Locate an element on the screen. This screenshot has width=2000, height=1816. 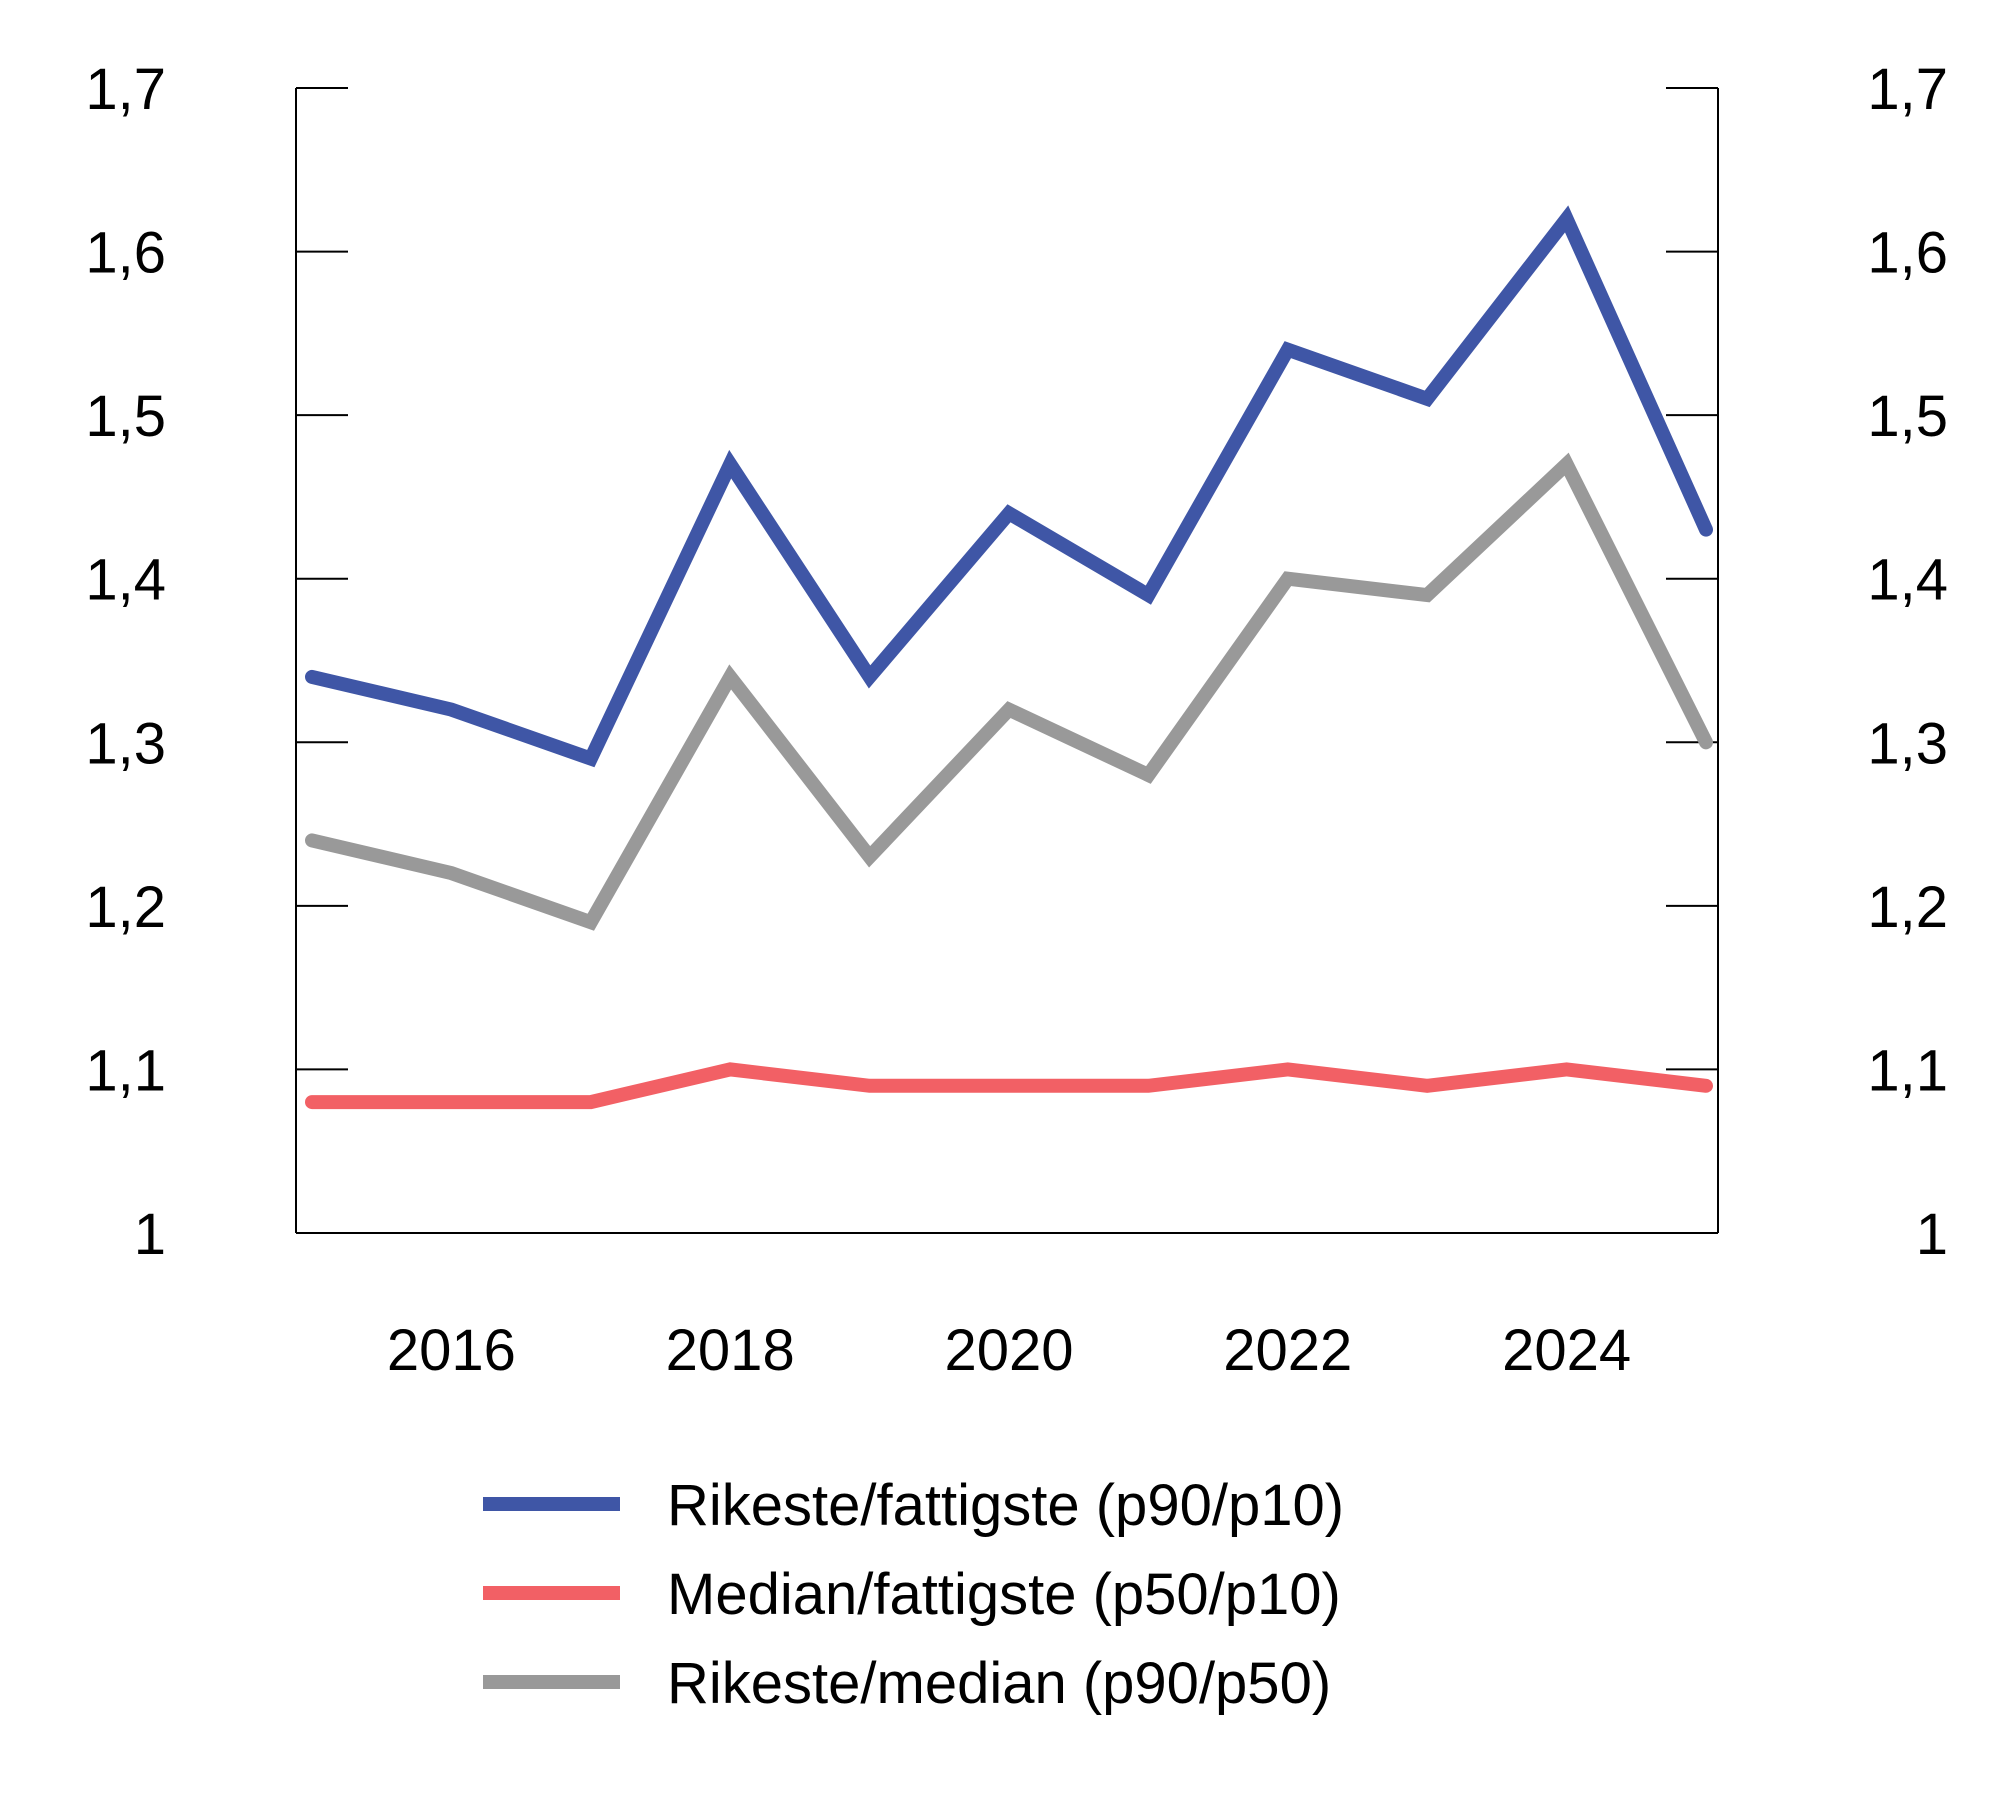
y-tick-label-left: 1,4 is located at coordinates (125, 580).